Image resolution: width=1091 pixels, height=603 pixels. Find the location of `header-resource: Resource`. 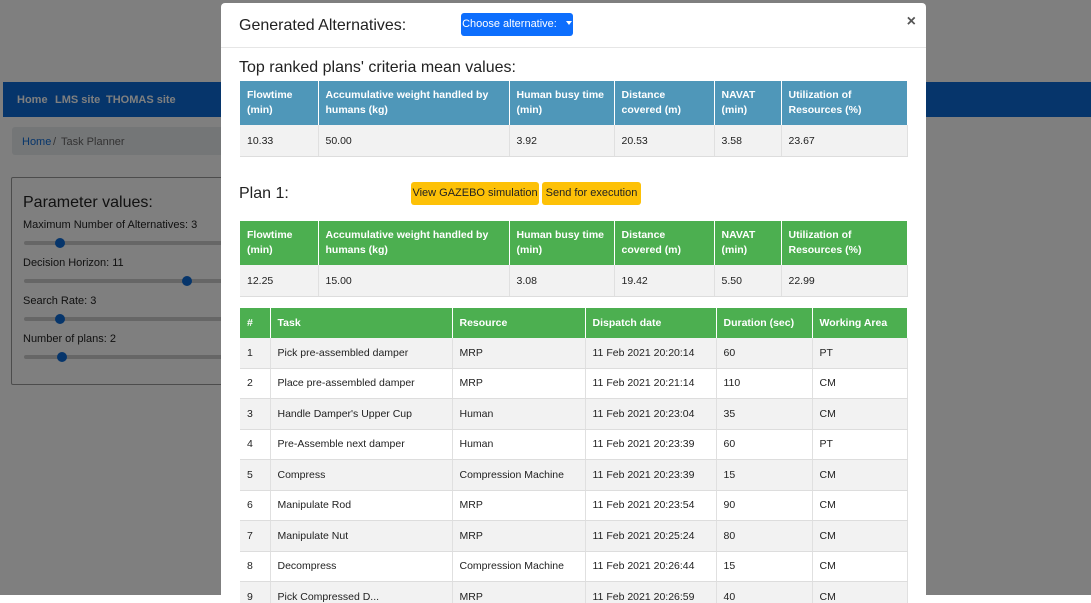

header-resource: Resource is located at coordinates (518, 323).